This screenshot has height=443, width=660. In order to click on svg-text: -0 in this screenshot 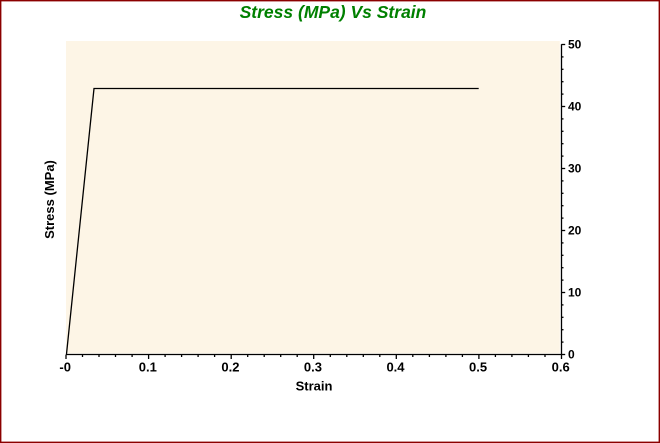, I will do `click(65, 367)`.